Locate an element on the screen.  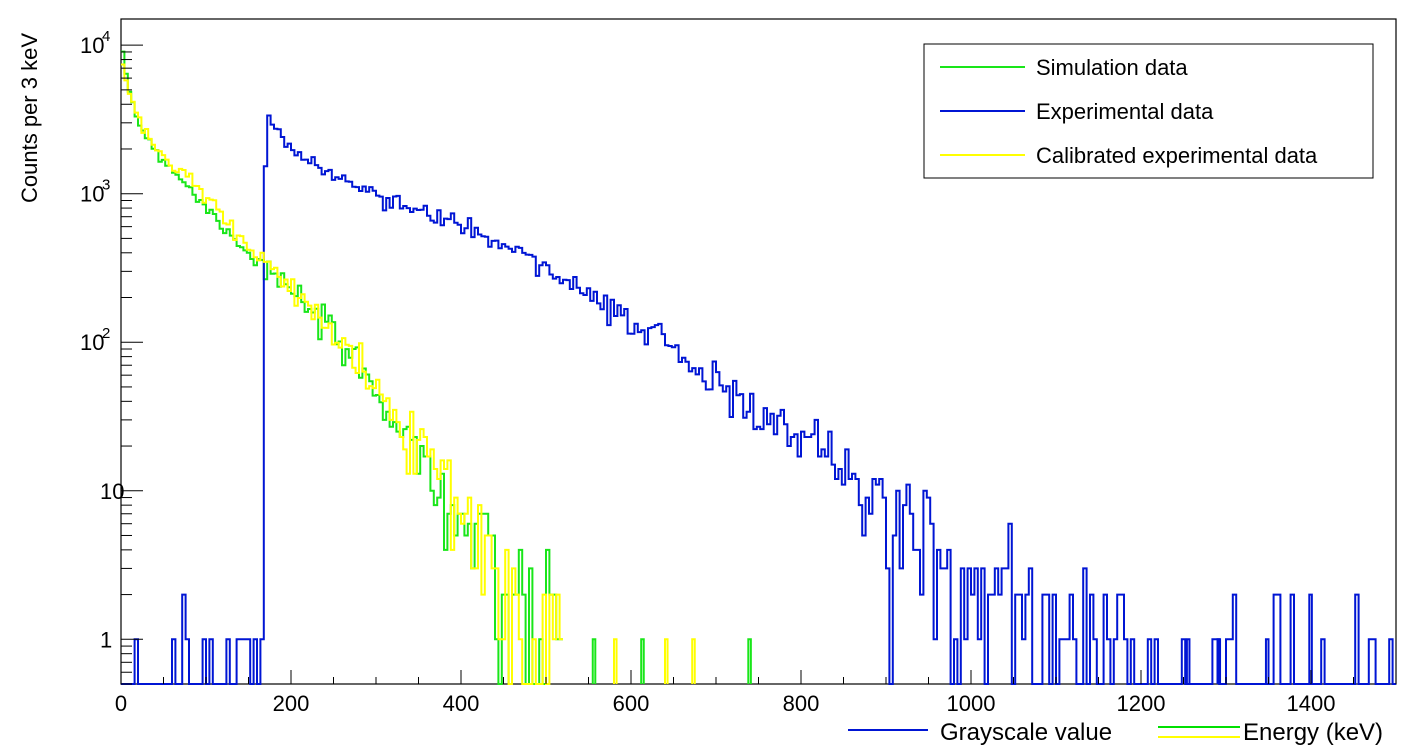
x-axis-title-grayscale: Grayscale value is located at coordinates (1026, 732).